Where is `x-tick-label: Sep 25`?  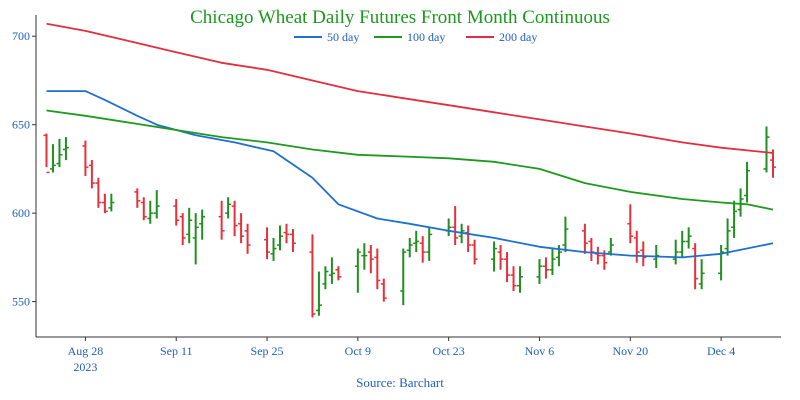 x-tick-label: Sep 25 is located at coordinates (267, 351).